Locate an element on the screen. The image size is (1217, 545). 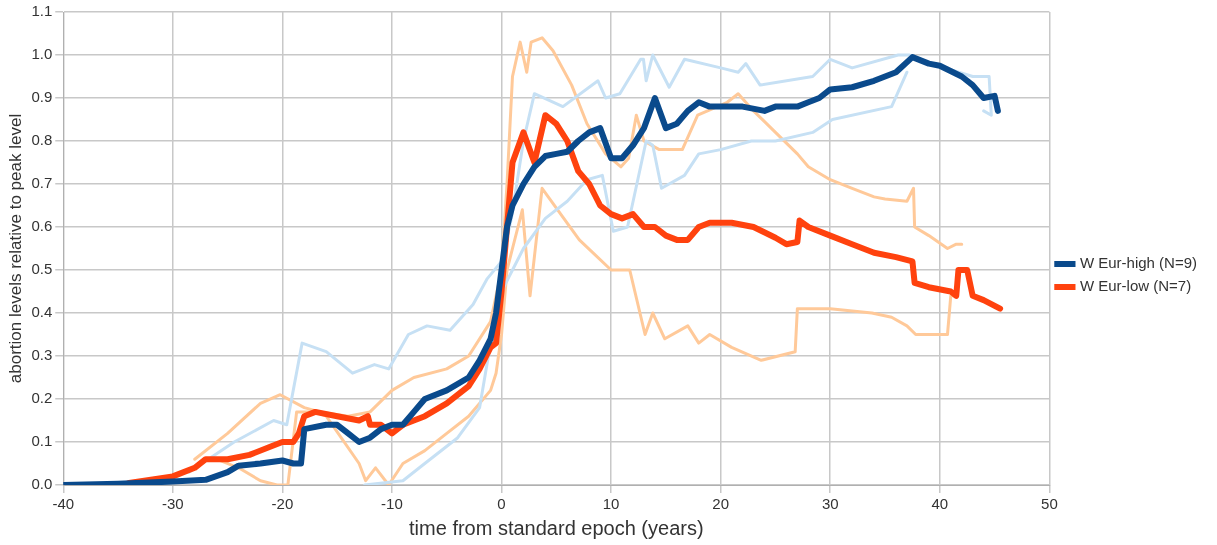
x-tick-label: -40 is located at coordinates (63, 504).